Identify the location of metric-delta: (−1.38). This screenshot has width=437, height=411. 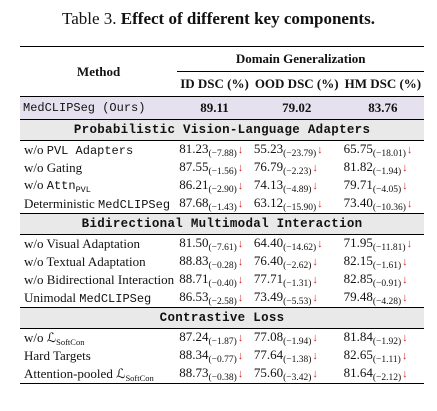
(297, 360).